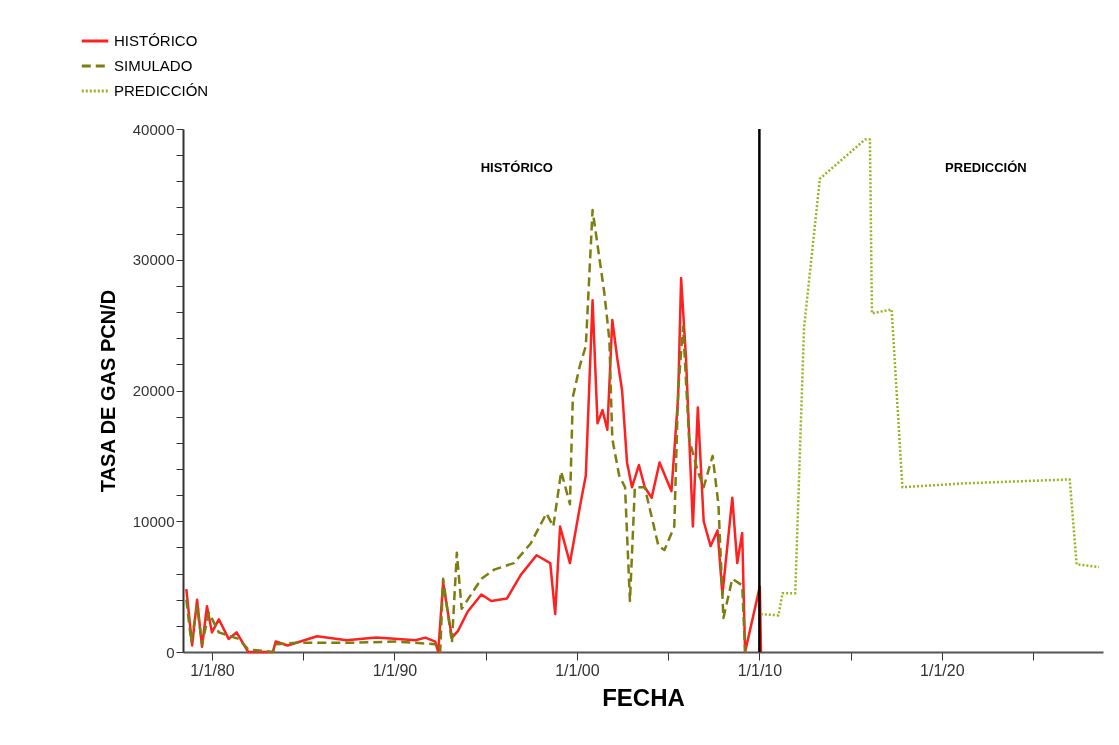 This screenshot has height=745, width=1119. What do you see at coordinates (153, 390) in the screenshot?
I see `y-tick-label: 20000` at bounding box center [153, 390].